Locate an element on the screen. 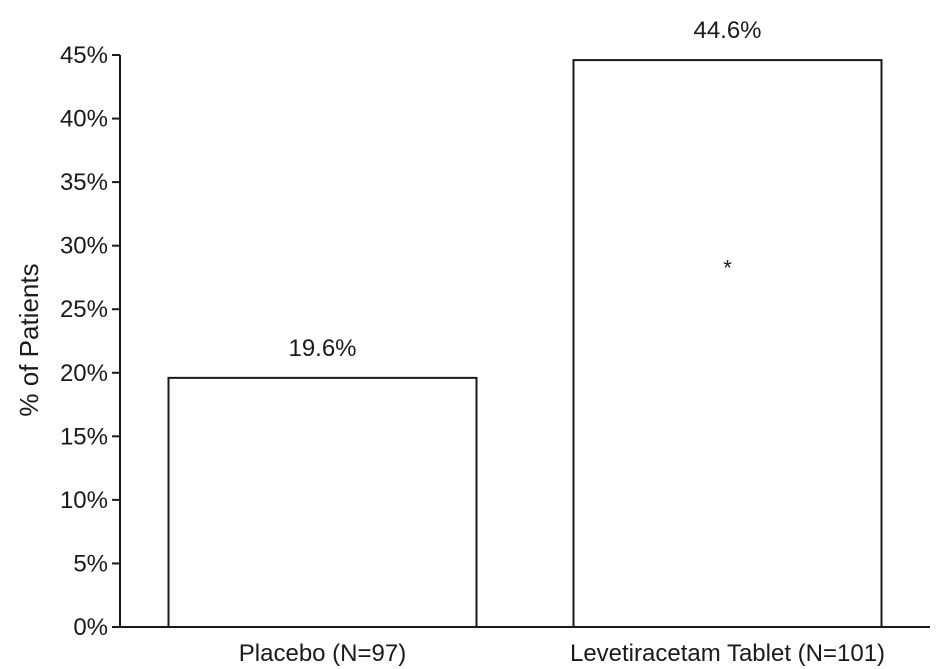 This screenshot has width=941, height=669. y-tick-label: 10% is located at coordinates (84, 500).